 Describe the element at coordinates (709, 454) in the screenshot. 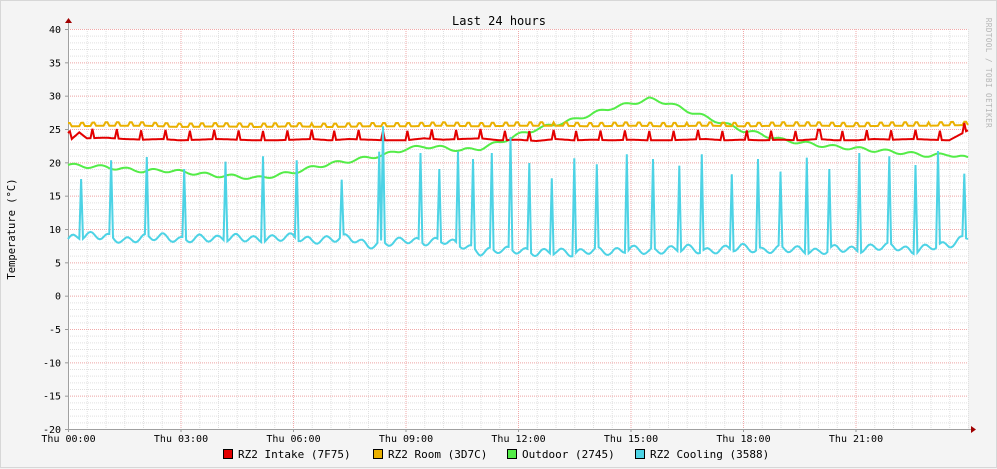

I see `legend-label: RZ2 Cooling (3588)` at that location.